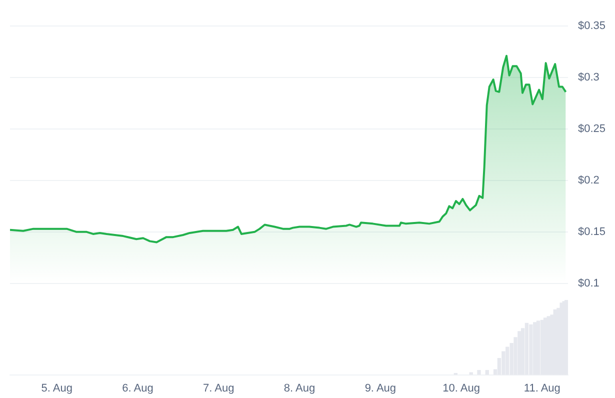 This screenshot has height=398, width=615. What do you see at coordinates (218, 388) in the screenshot?
I see `x-tick-label: 7. Aug` at bounding box center [218, 388].